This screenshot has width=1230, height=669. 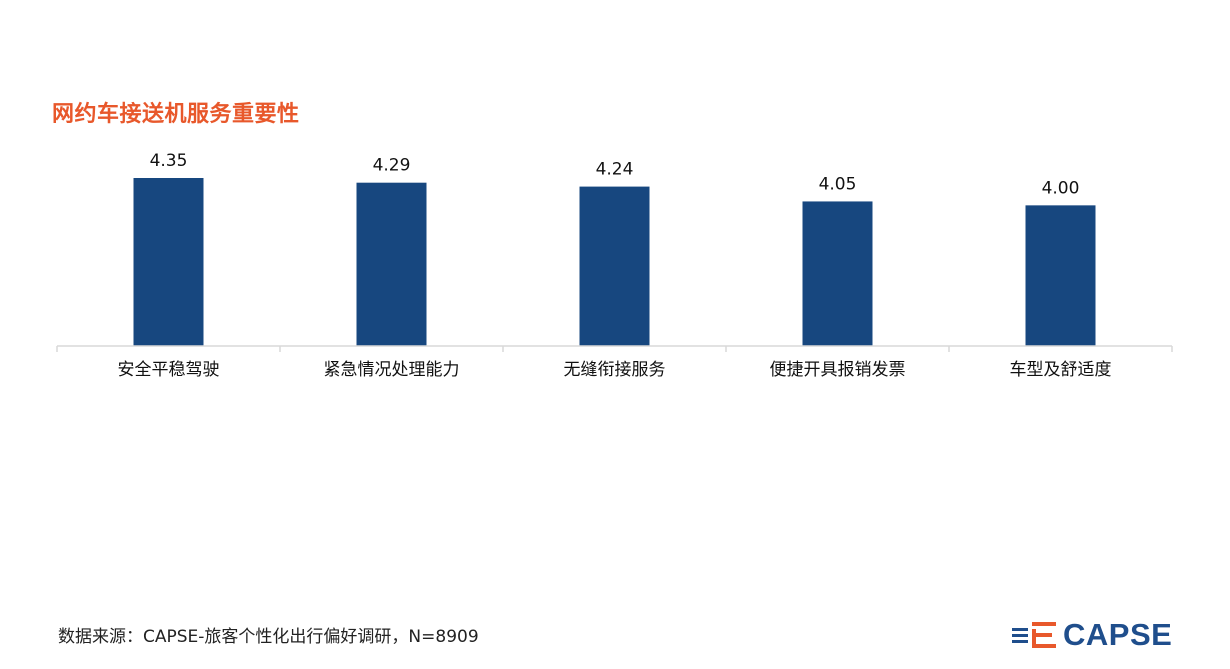 I want to click on bar-value-label: 4.35, so click(x=169, y=161).